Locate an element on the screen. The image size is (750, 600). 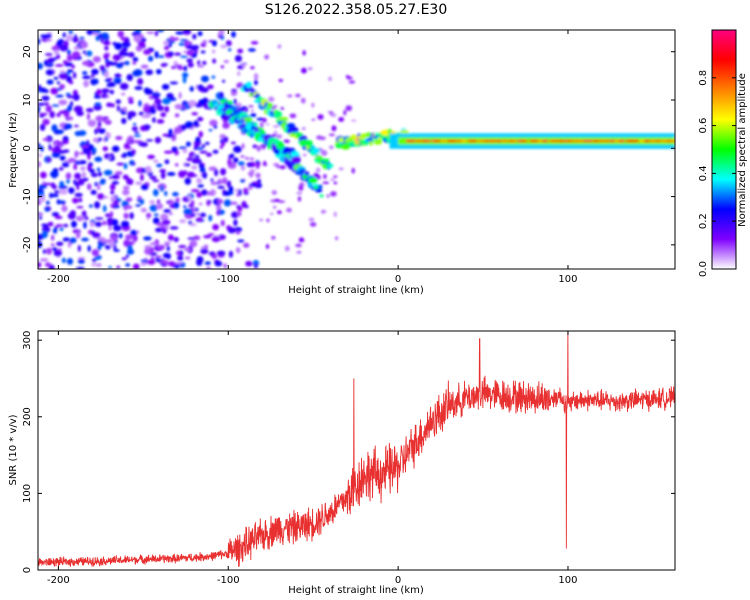
colorbar-tick-label: 0.2 is located at coordinates (703, 221).